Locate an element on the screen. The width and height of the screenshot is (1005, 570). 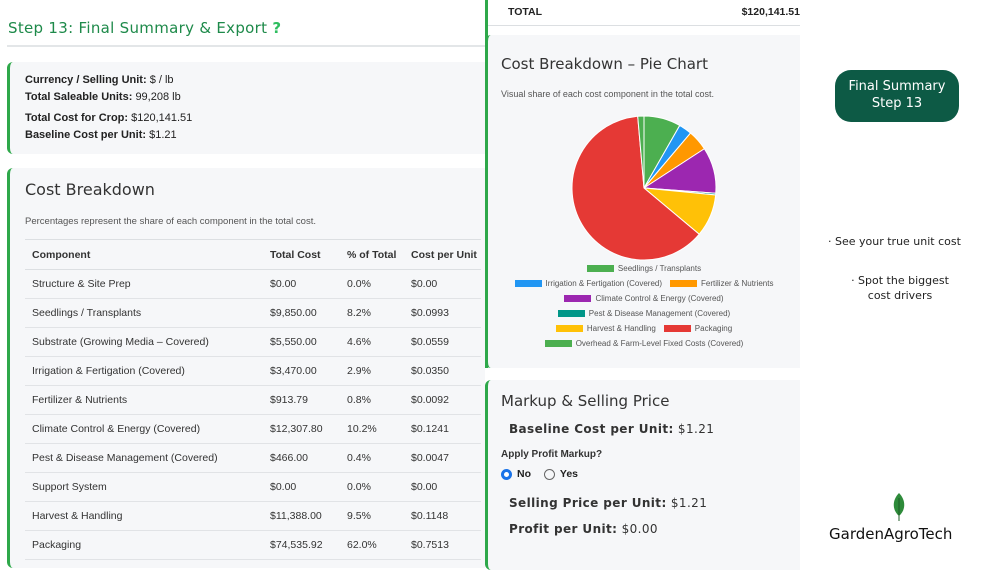
apply-markup-label: Apply Profit Markup? is located at coordinates (552, 454).